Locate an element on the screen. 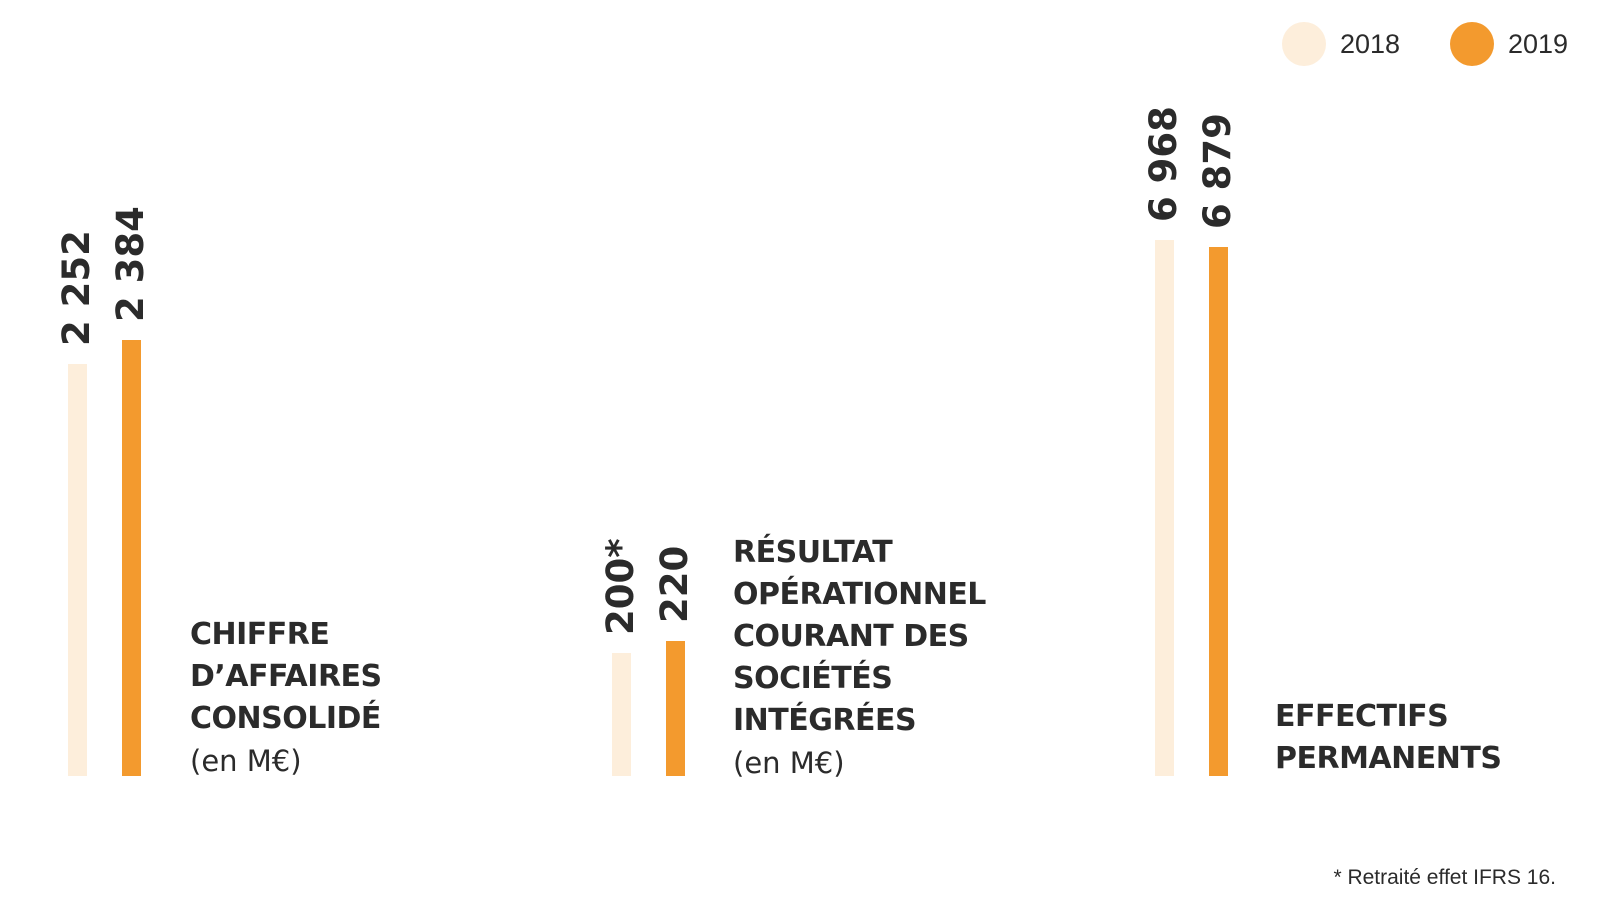  category-line: D’AFFAIRES is located at coordinates (286, 676).